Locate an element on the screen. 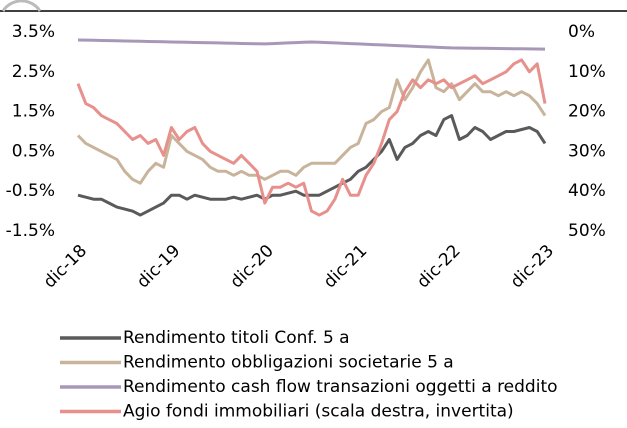 The width and height of the screenshot is (627, 428). x-tick-label: dic-19 is located at coordinates (158, 266).